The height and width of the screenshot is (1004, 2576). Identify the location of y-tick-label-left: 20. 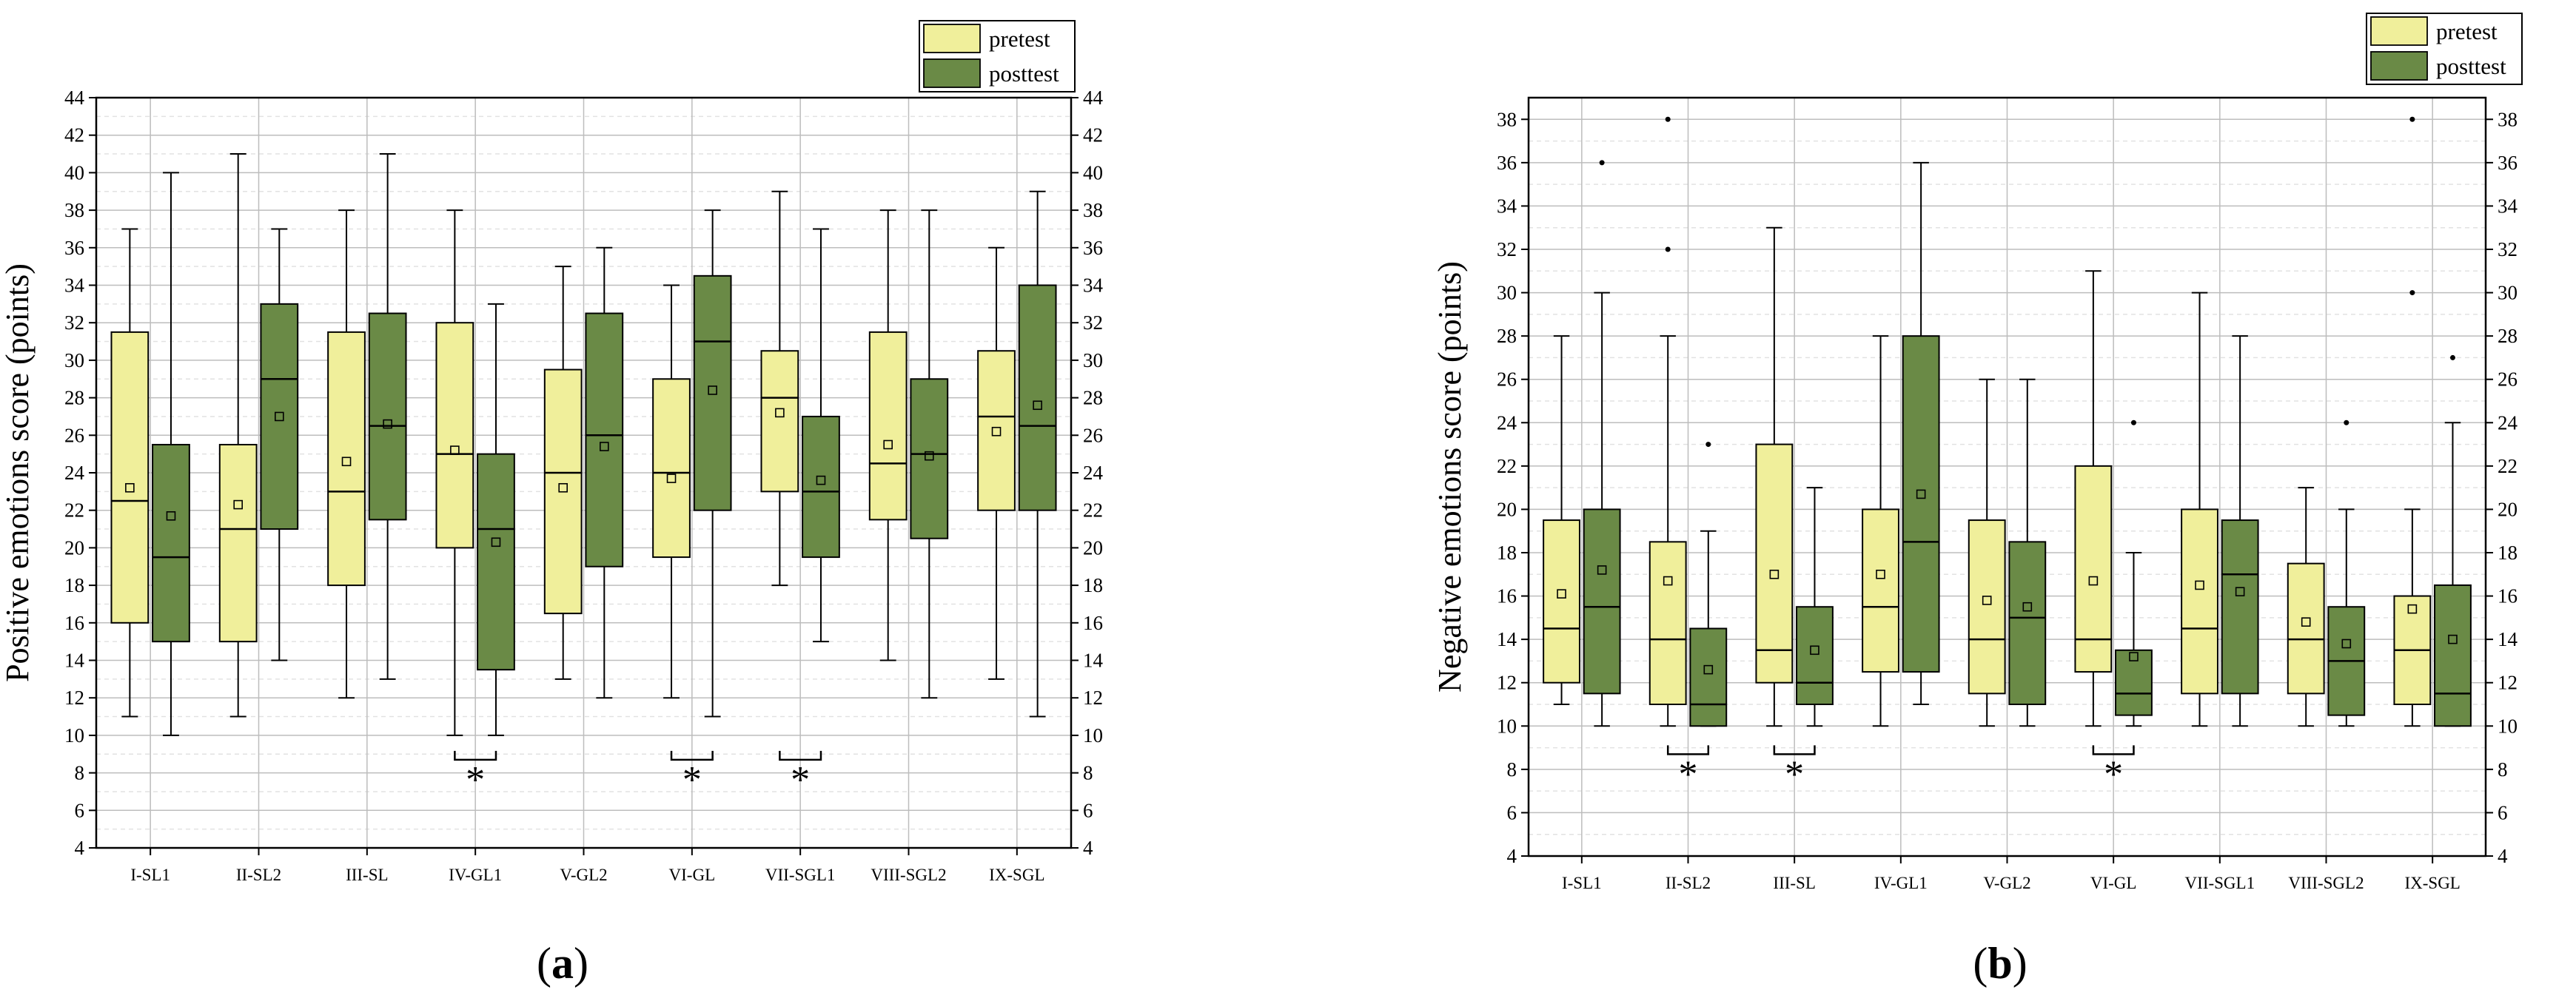
(74, 547).